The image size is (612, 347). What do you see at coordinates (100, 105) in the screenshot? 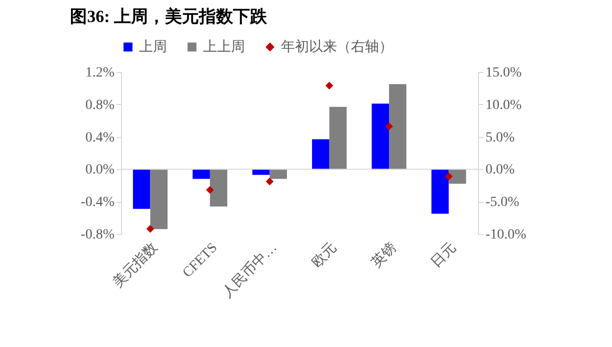
I see `y-tick-label: 0.8%` at bounding box center [100, 105].